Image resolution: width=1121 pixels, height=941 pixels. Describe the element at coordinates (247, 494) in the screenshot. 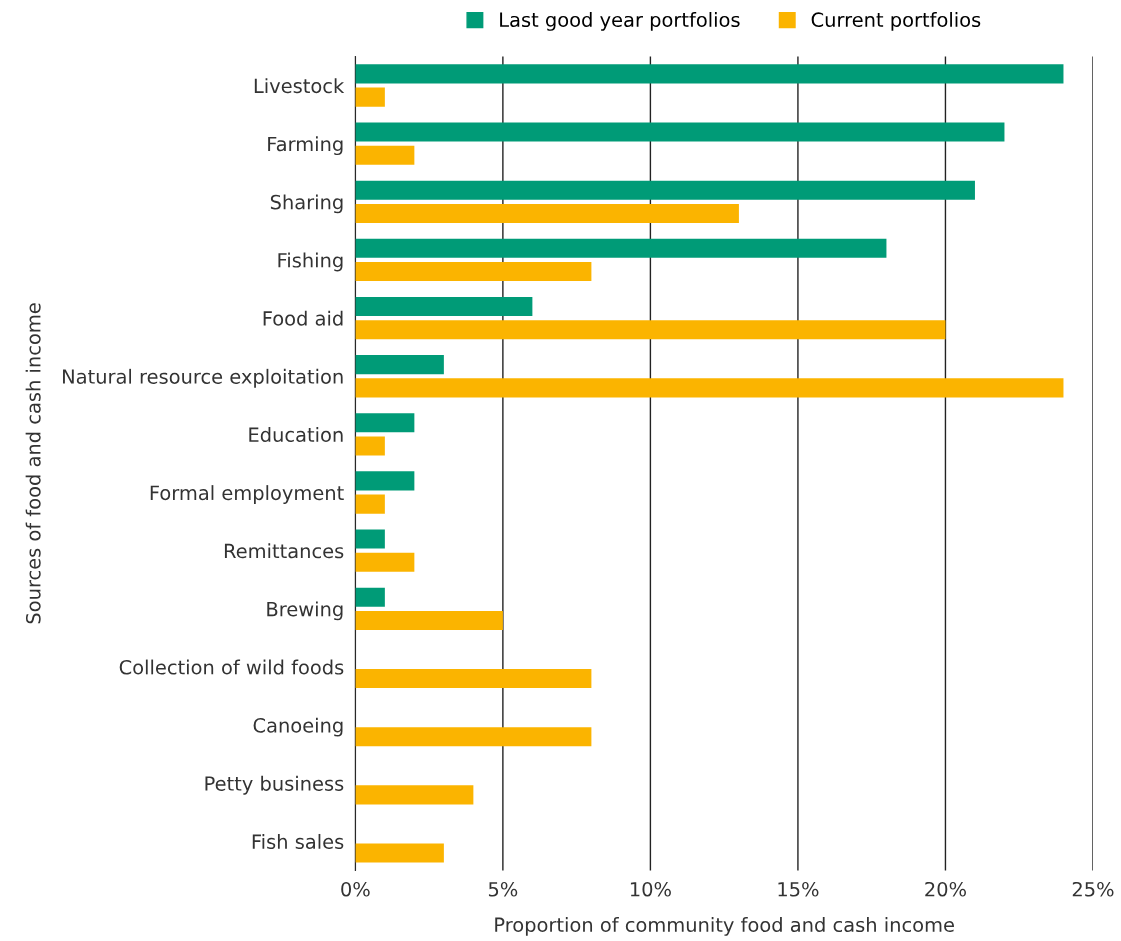

I see `y-tick-label: Formal employment` at that location.